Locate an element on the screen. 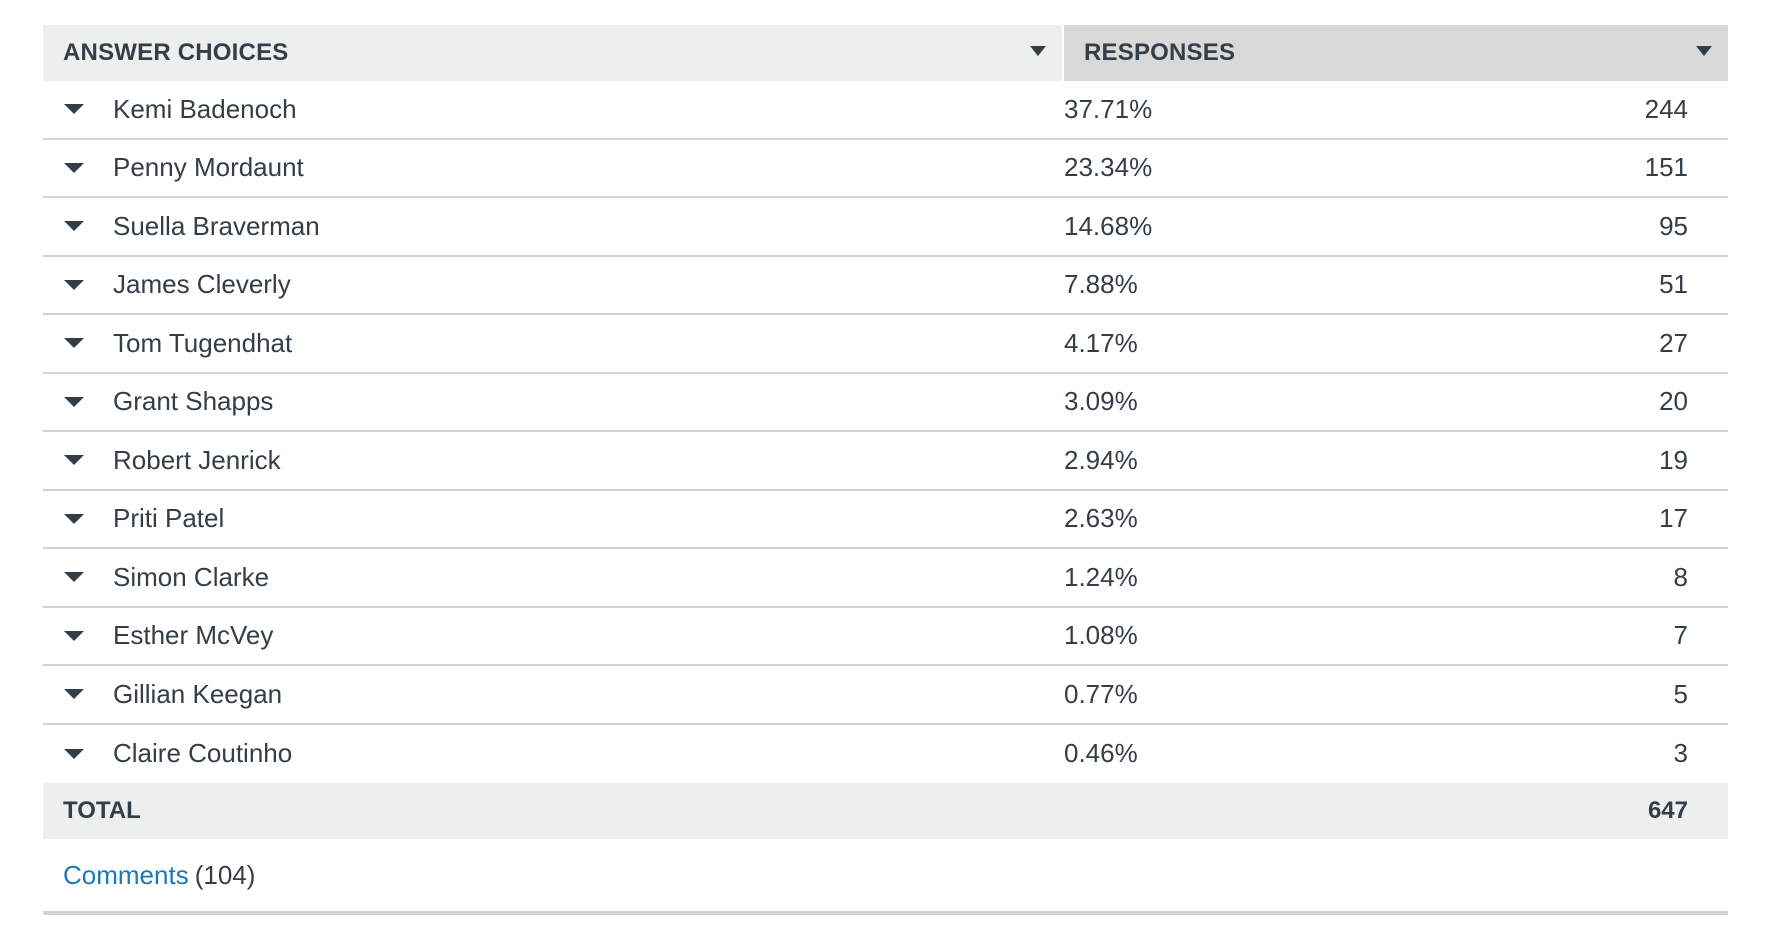 This screenshot has height=932, width=1774. response-count: 7 is located at coordinates (1680, 635).